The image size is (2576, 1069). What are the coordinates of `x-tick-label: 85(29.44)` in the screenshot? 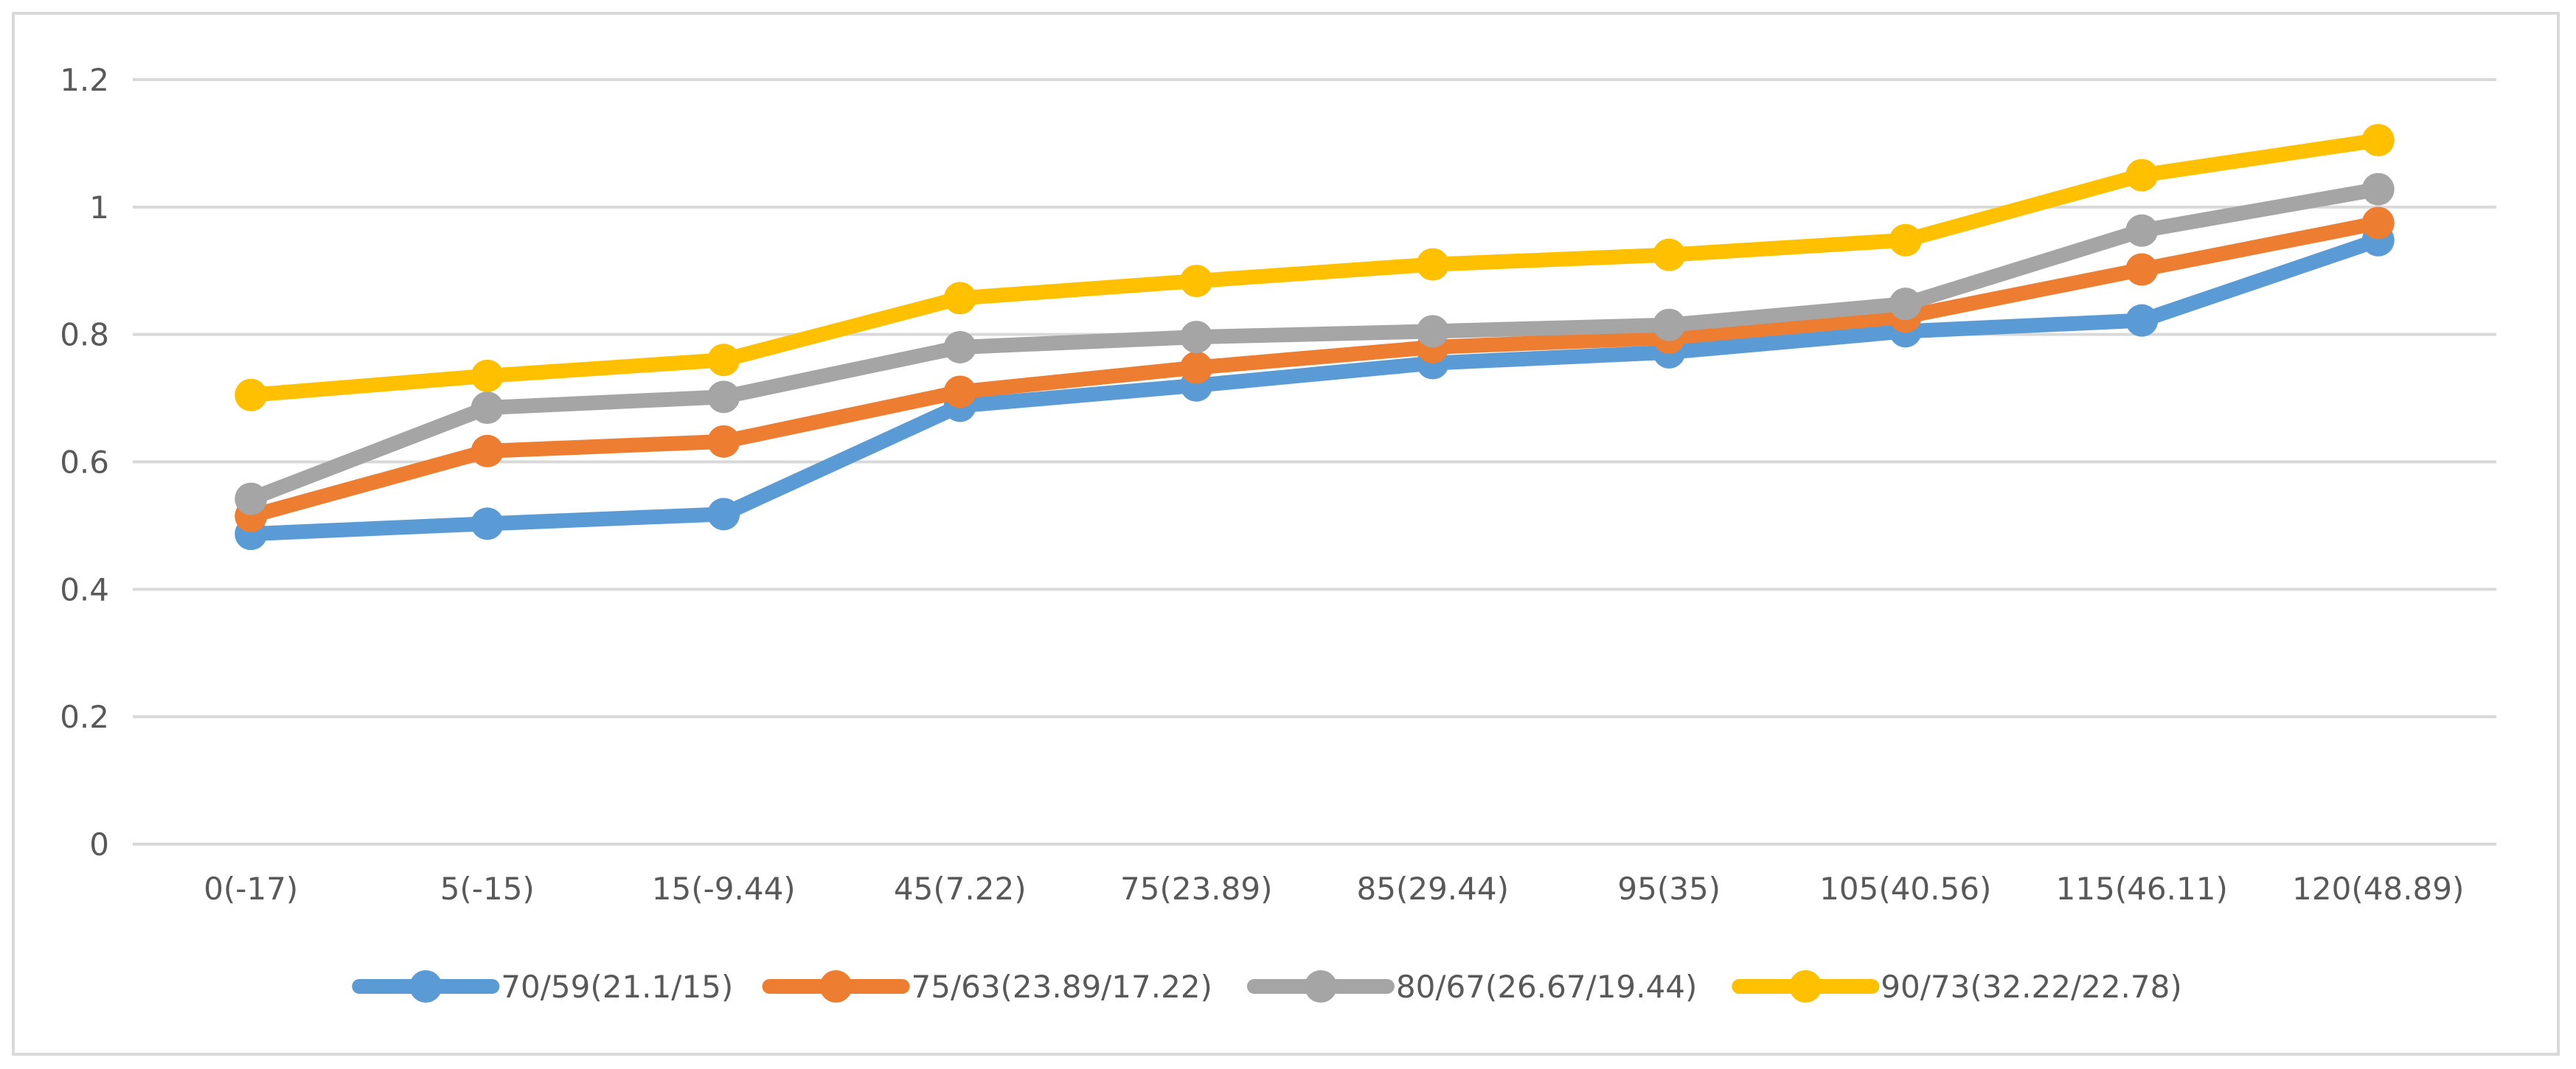 It's located at (1433, 889).